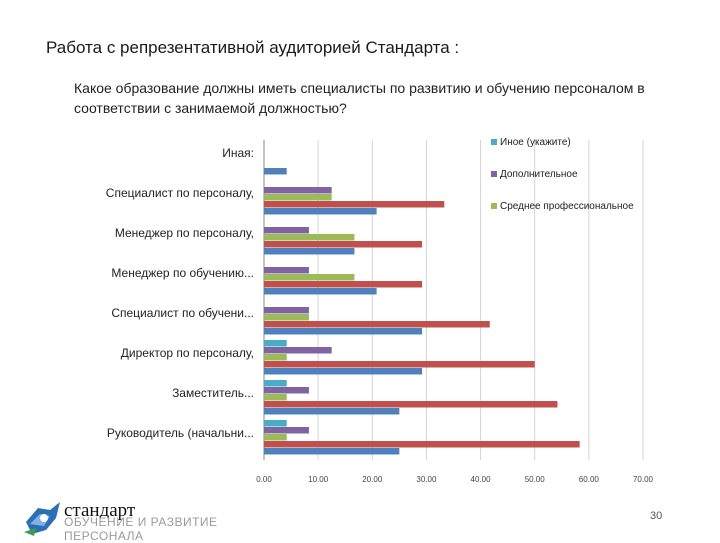 Image resolution: width=720 pixels, height=543 pixels. I want to click on legend-label: Среднее профессиональное, so click(567, 206).